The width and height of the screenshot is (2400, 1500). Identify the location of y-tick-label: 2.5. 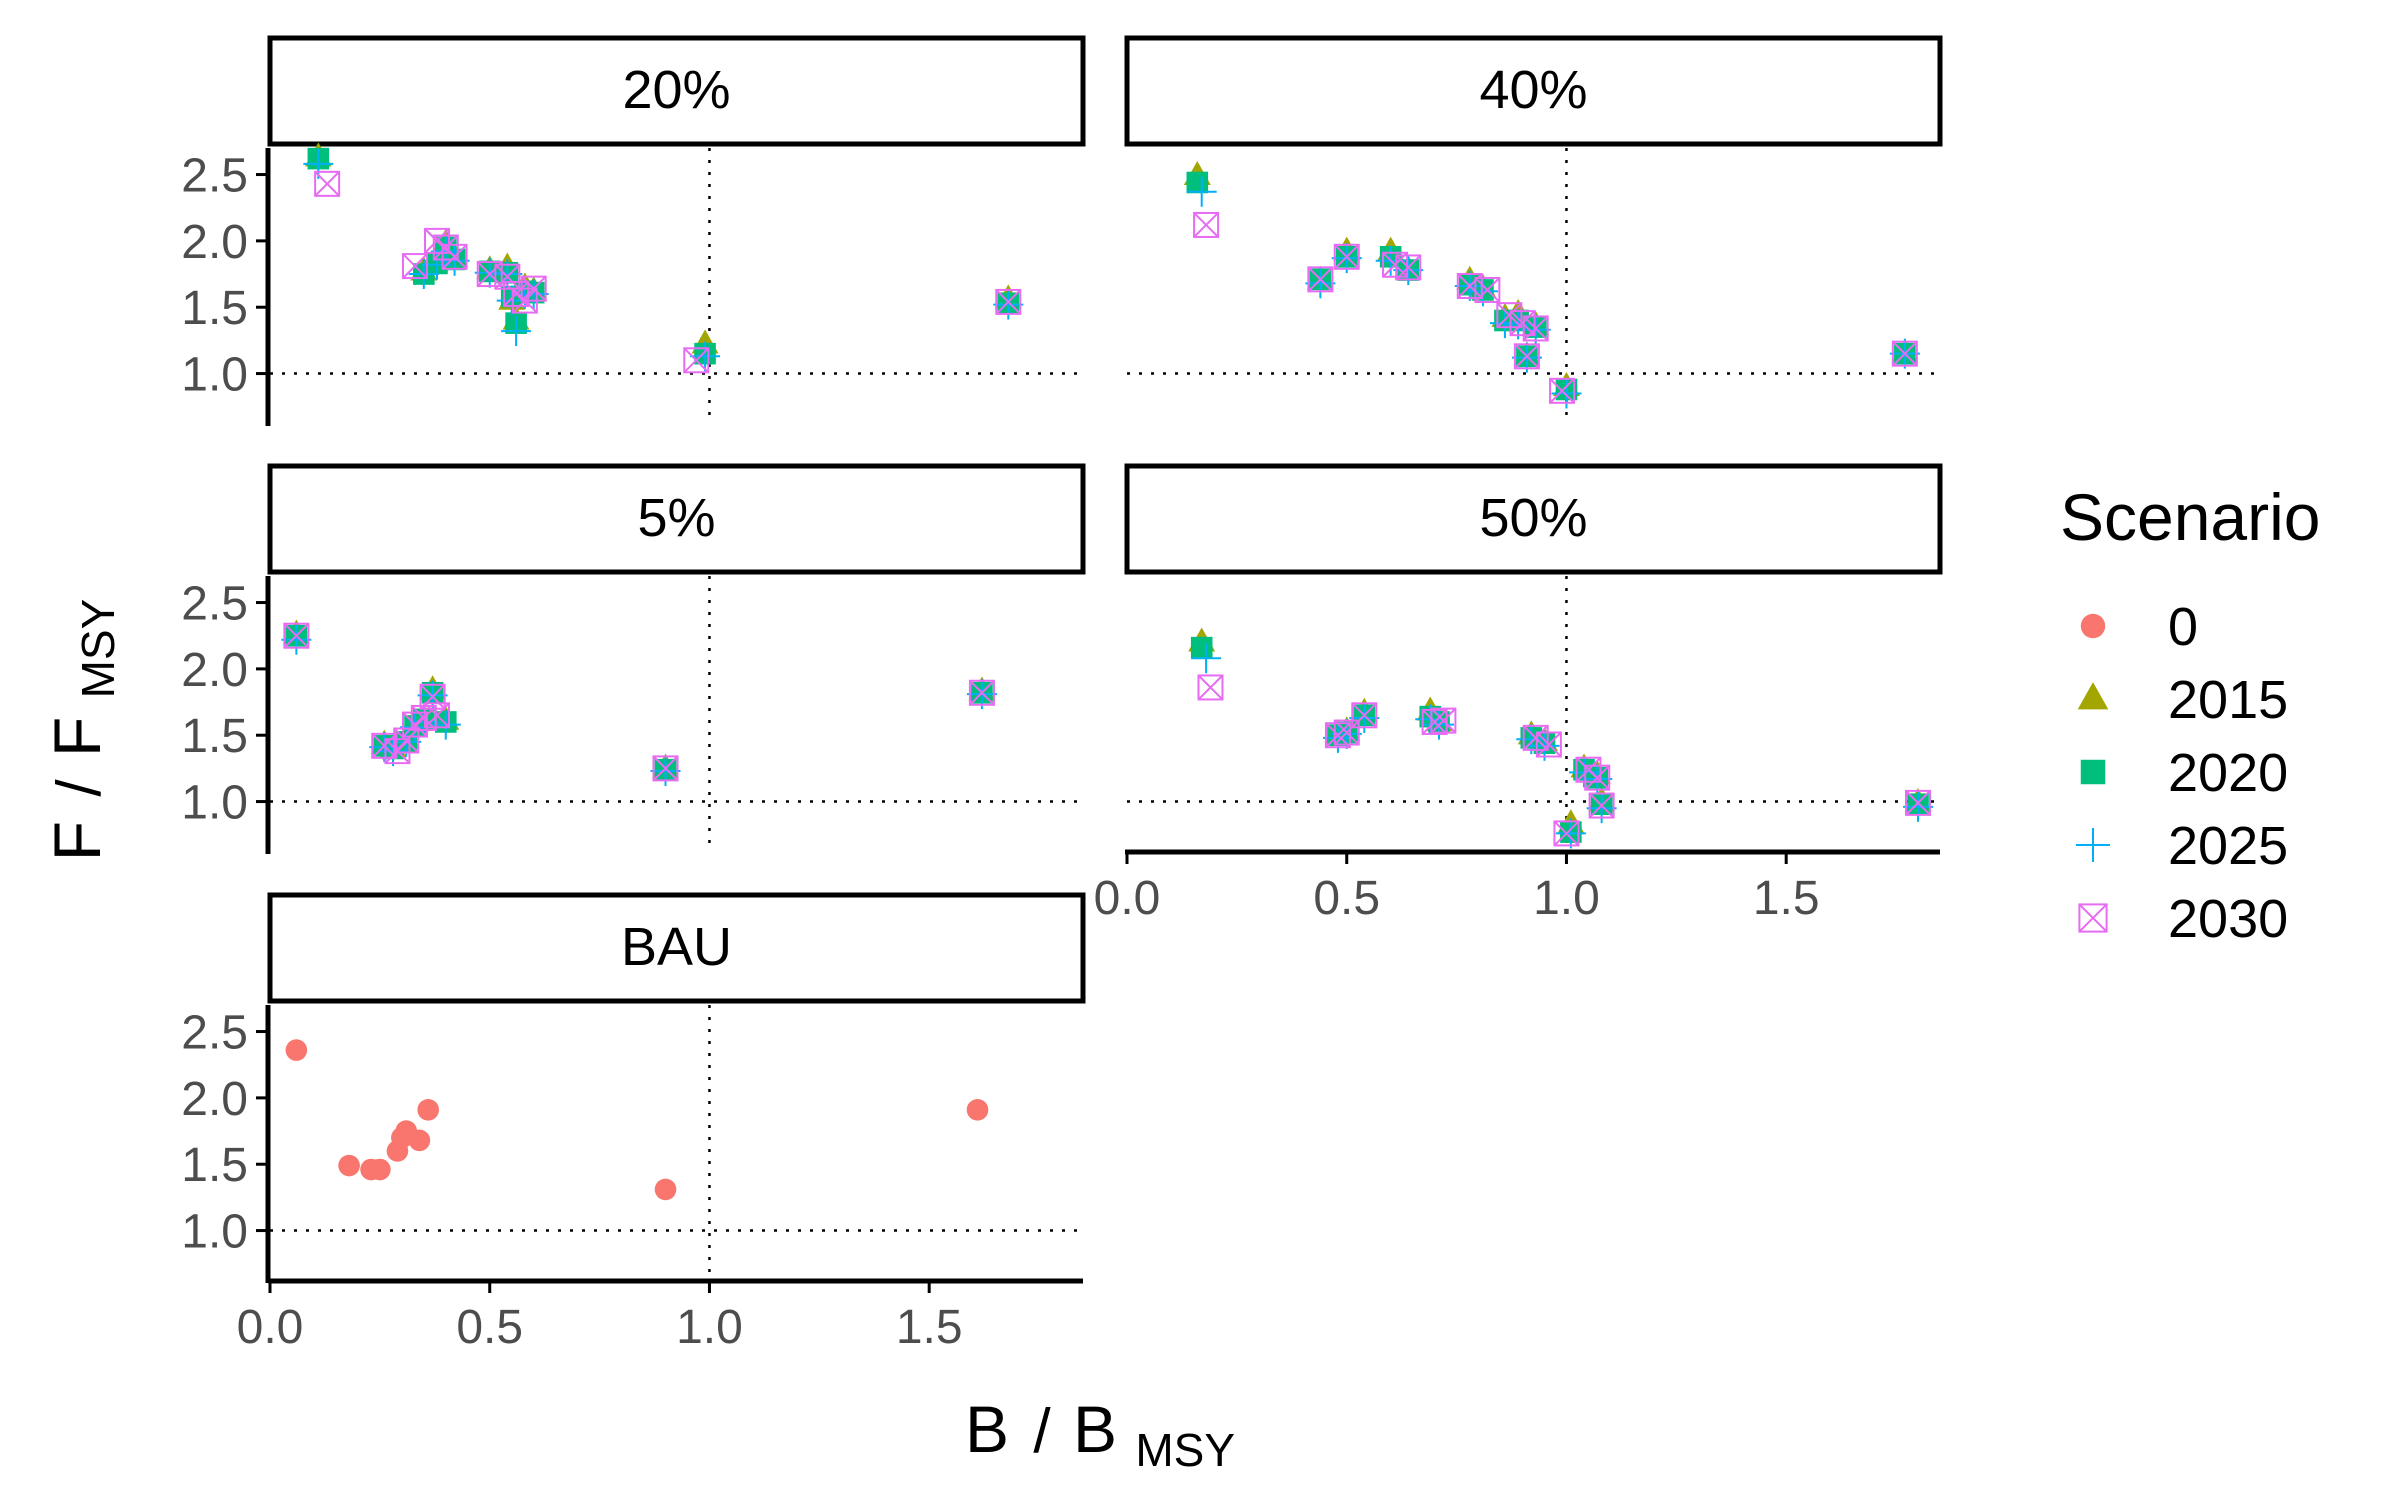
(214, 176).